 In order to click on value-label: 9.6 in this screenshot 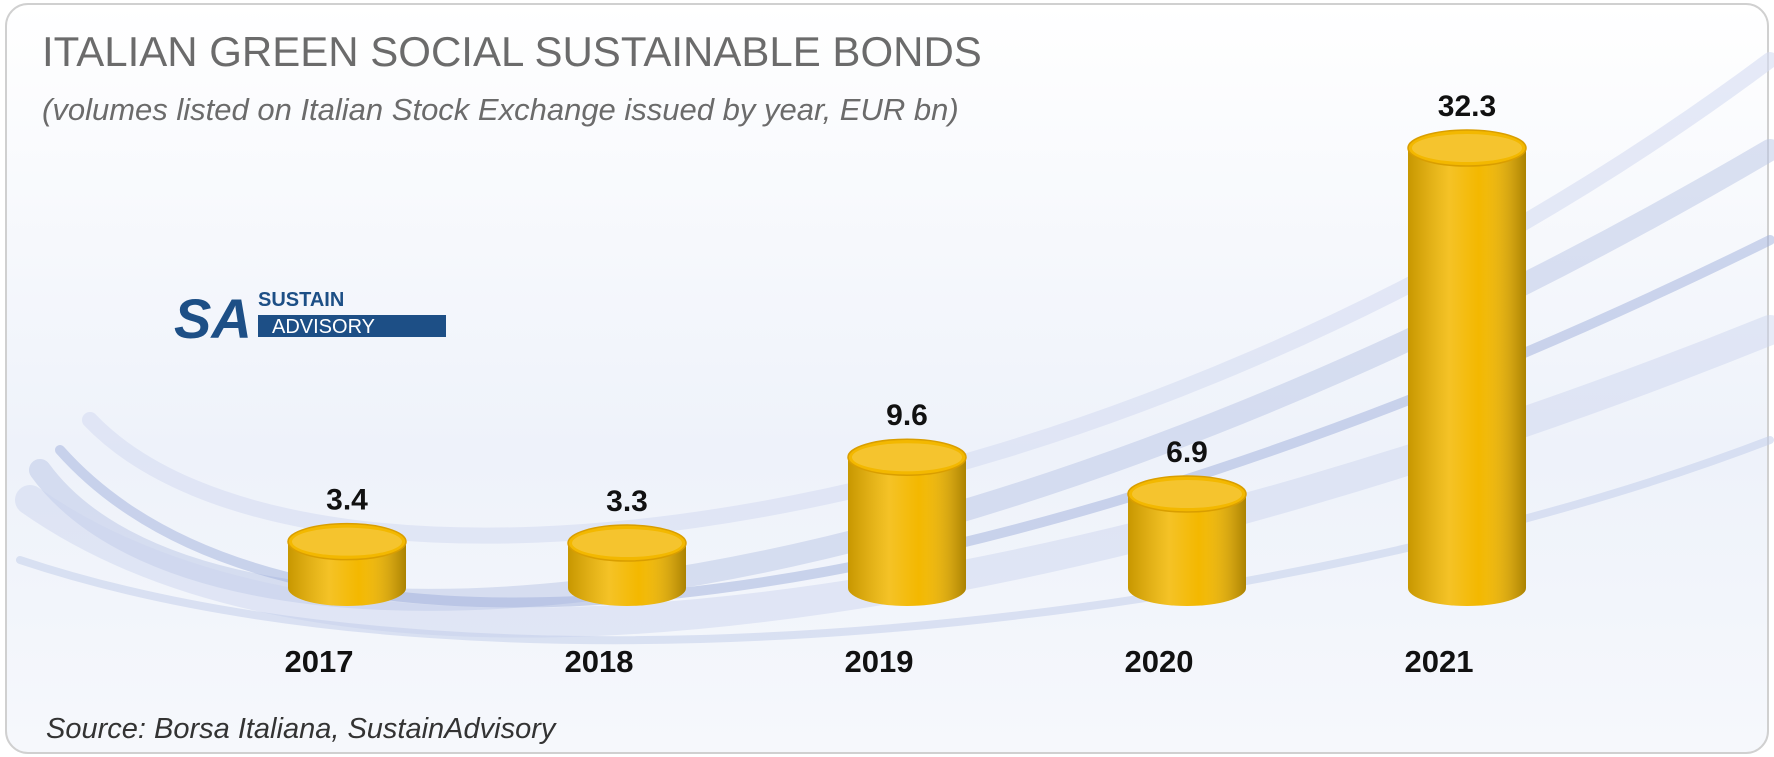, I will do `click(907, 415)`.